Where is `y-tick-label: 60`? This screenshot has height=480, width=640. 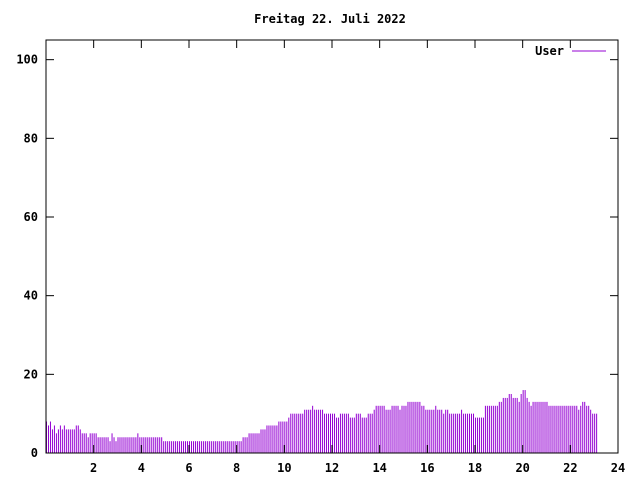
y-tick-label: 60 is located at coordinates (31, 217).